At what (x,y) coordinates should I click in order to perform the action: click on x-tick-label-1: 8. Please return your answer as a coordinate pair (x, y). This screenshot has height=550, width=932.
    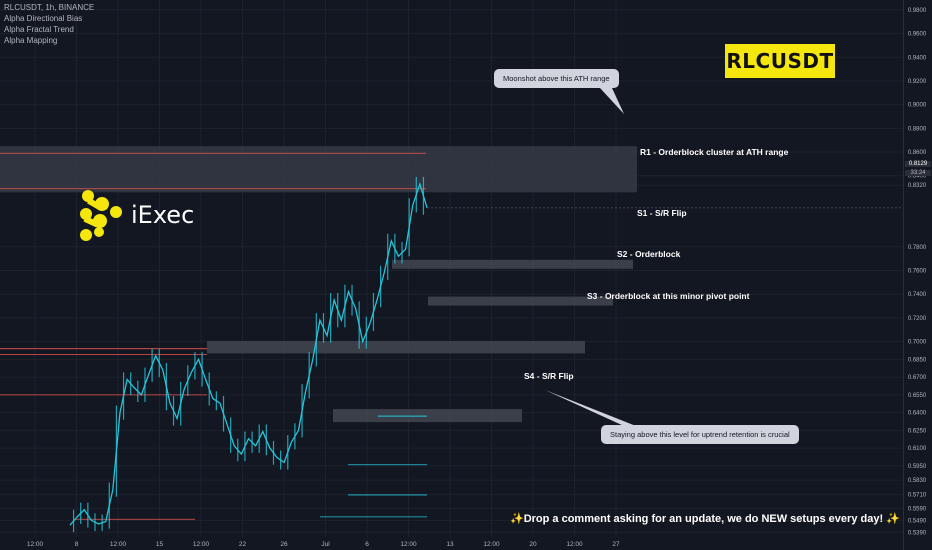
    Looking at the image, I should click on (77, 544).